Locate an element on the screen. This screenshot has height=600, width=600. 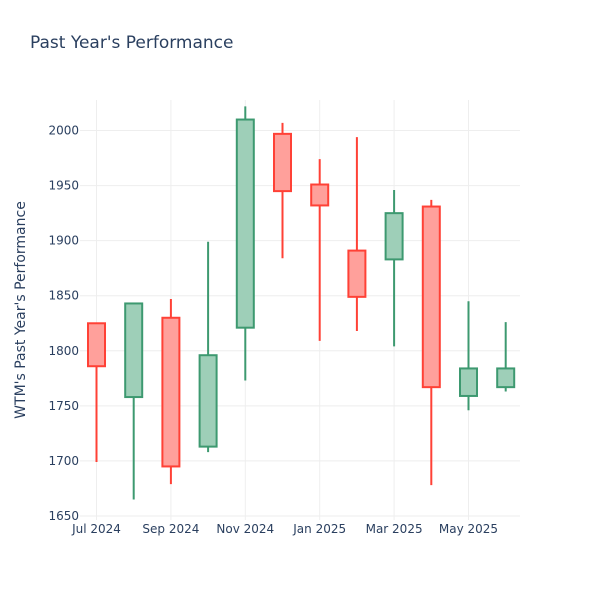
y-tick-label: 1700 is located at coordinates (63, 461).